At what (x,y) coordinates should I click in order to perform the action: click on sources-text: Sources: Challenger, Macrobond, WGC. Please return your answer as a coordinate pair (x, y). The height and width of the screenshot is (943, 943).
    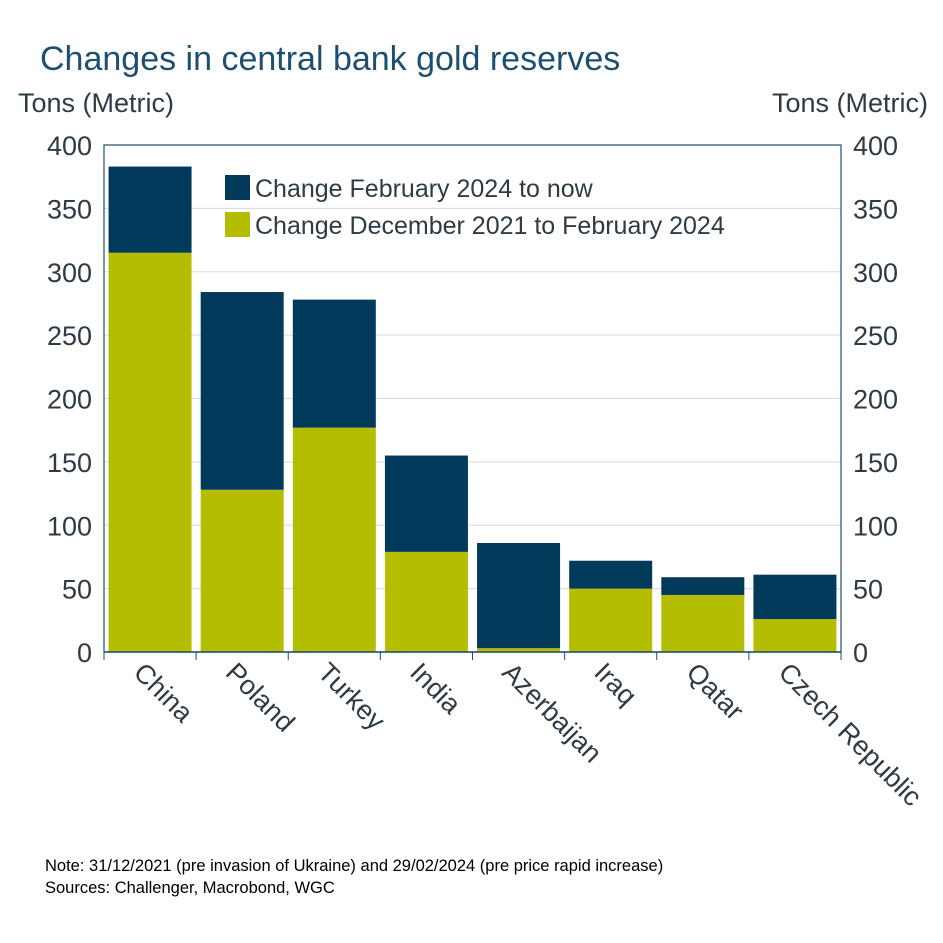
    Looking at the image, I should click on (190, 888).